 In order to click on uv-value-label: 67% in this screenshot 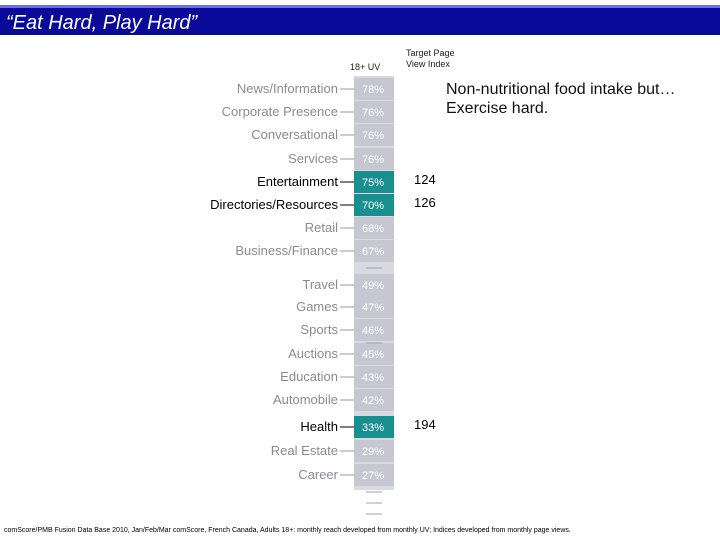, I will do `click(373, 252)`.